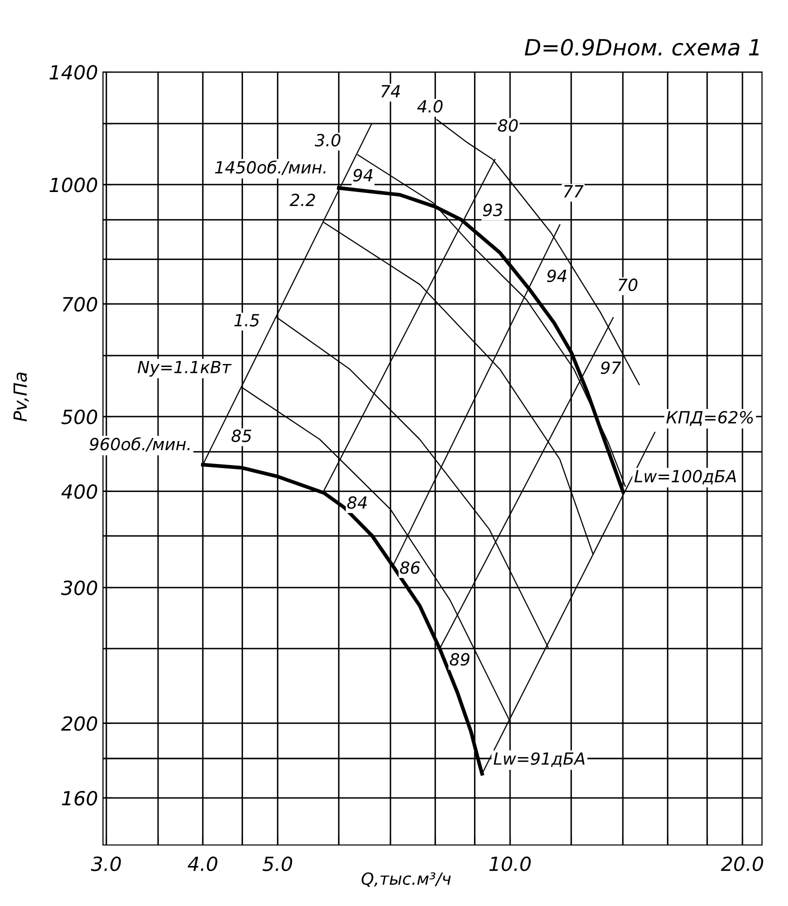 This screenshot has height=906, width=788. I want to click on annotation: 89, so click(460, 659).